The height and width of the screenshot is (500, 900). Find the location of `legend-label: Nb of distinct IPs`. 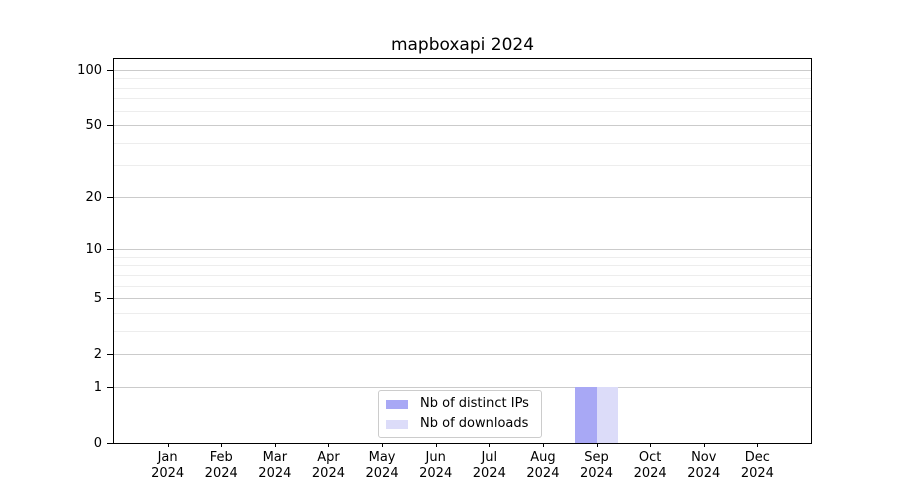

legend-label: Nb of distinct IPs is located at coordinates (474, 403).